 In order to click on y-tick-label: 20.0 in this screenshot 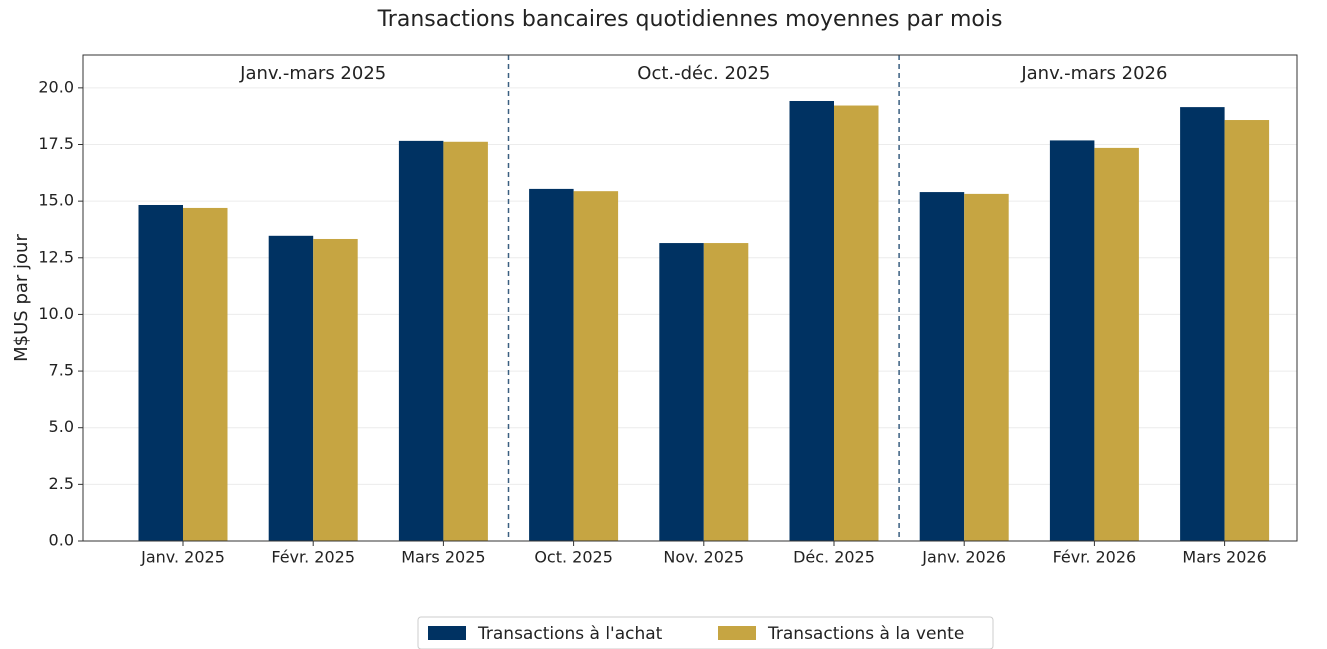, I will do `click(56, 86)`.